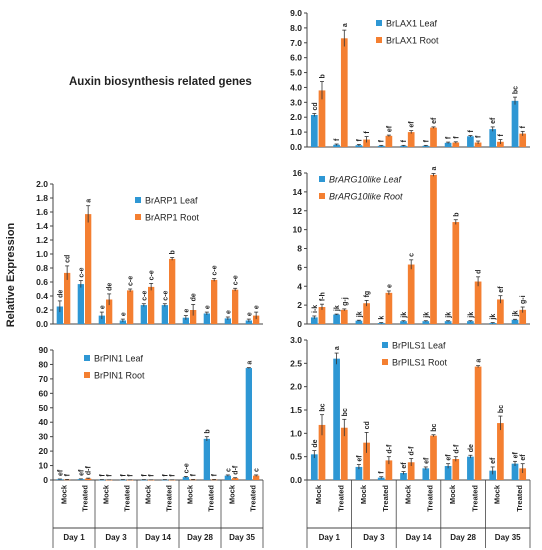 The width and height of the screenshot is (542, 550). I want to click on legend-label: BrLAX1 Root, so click(412, 41).